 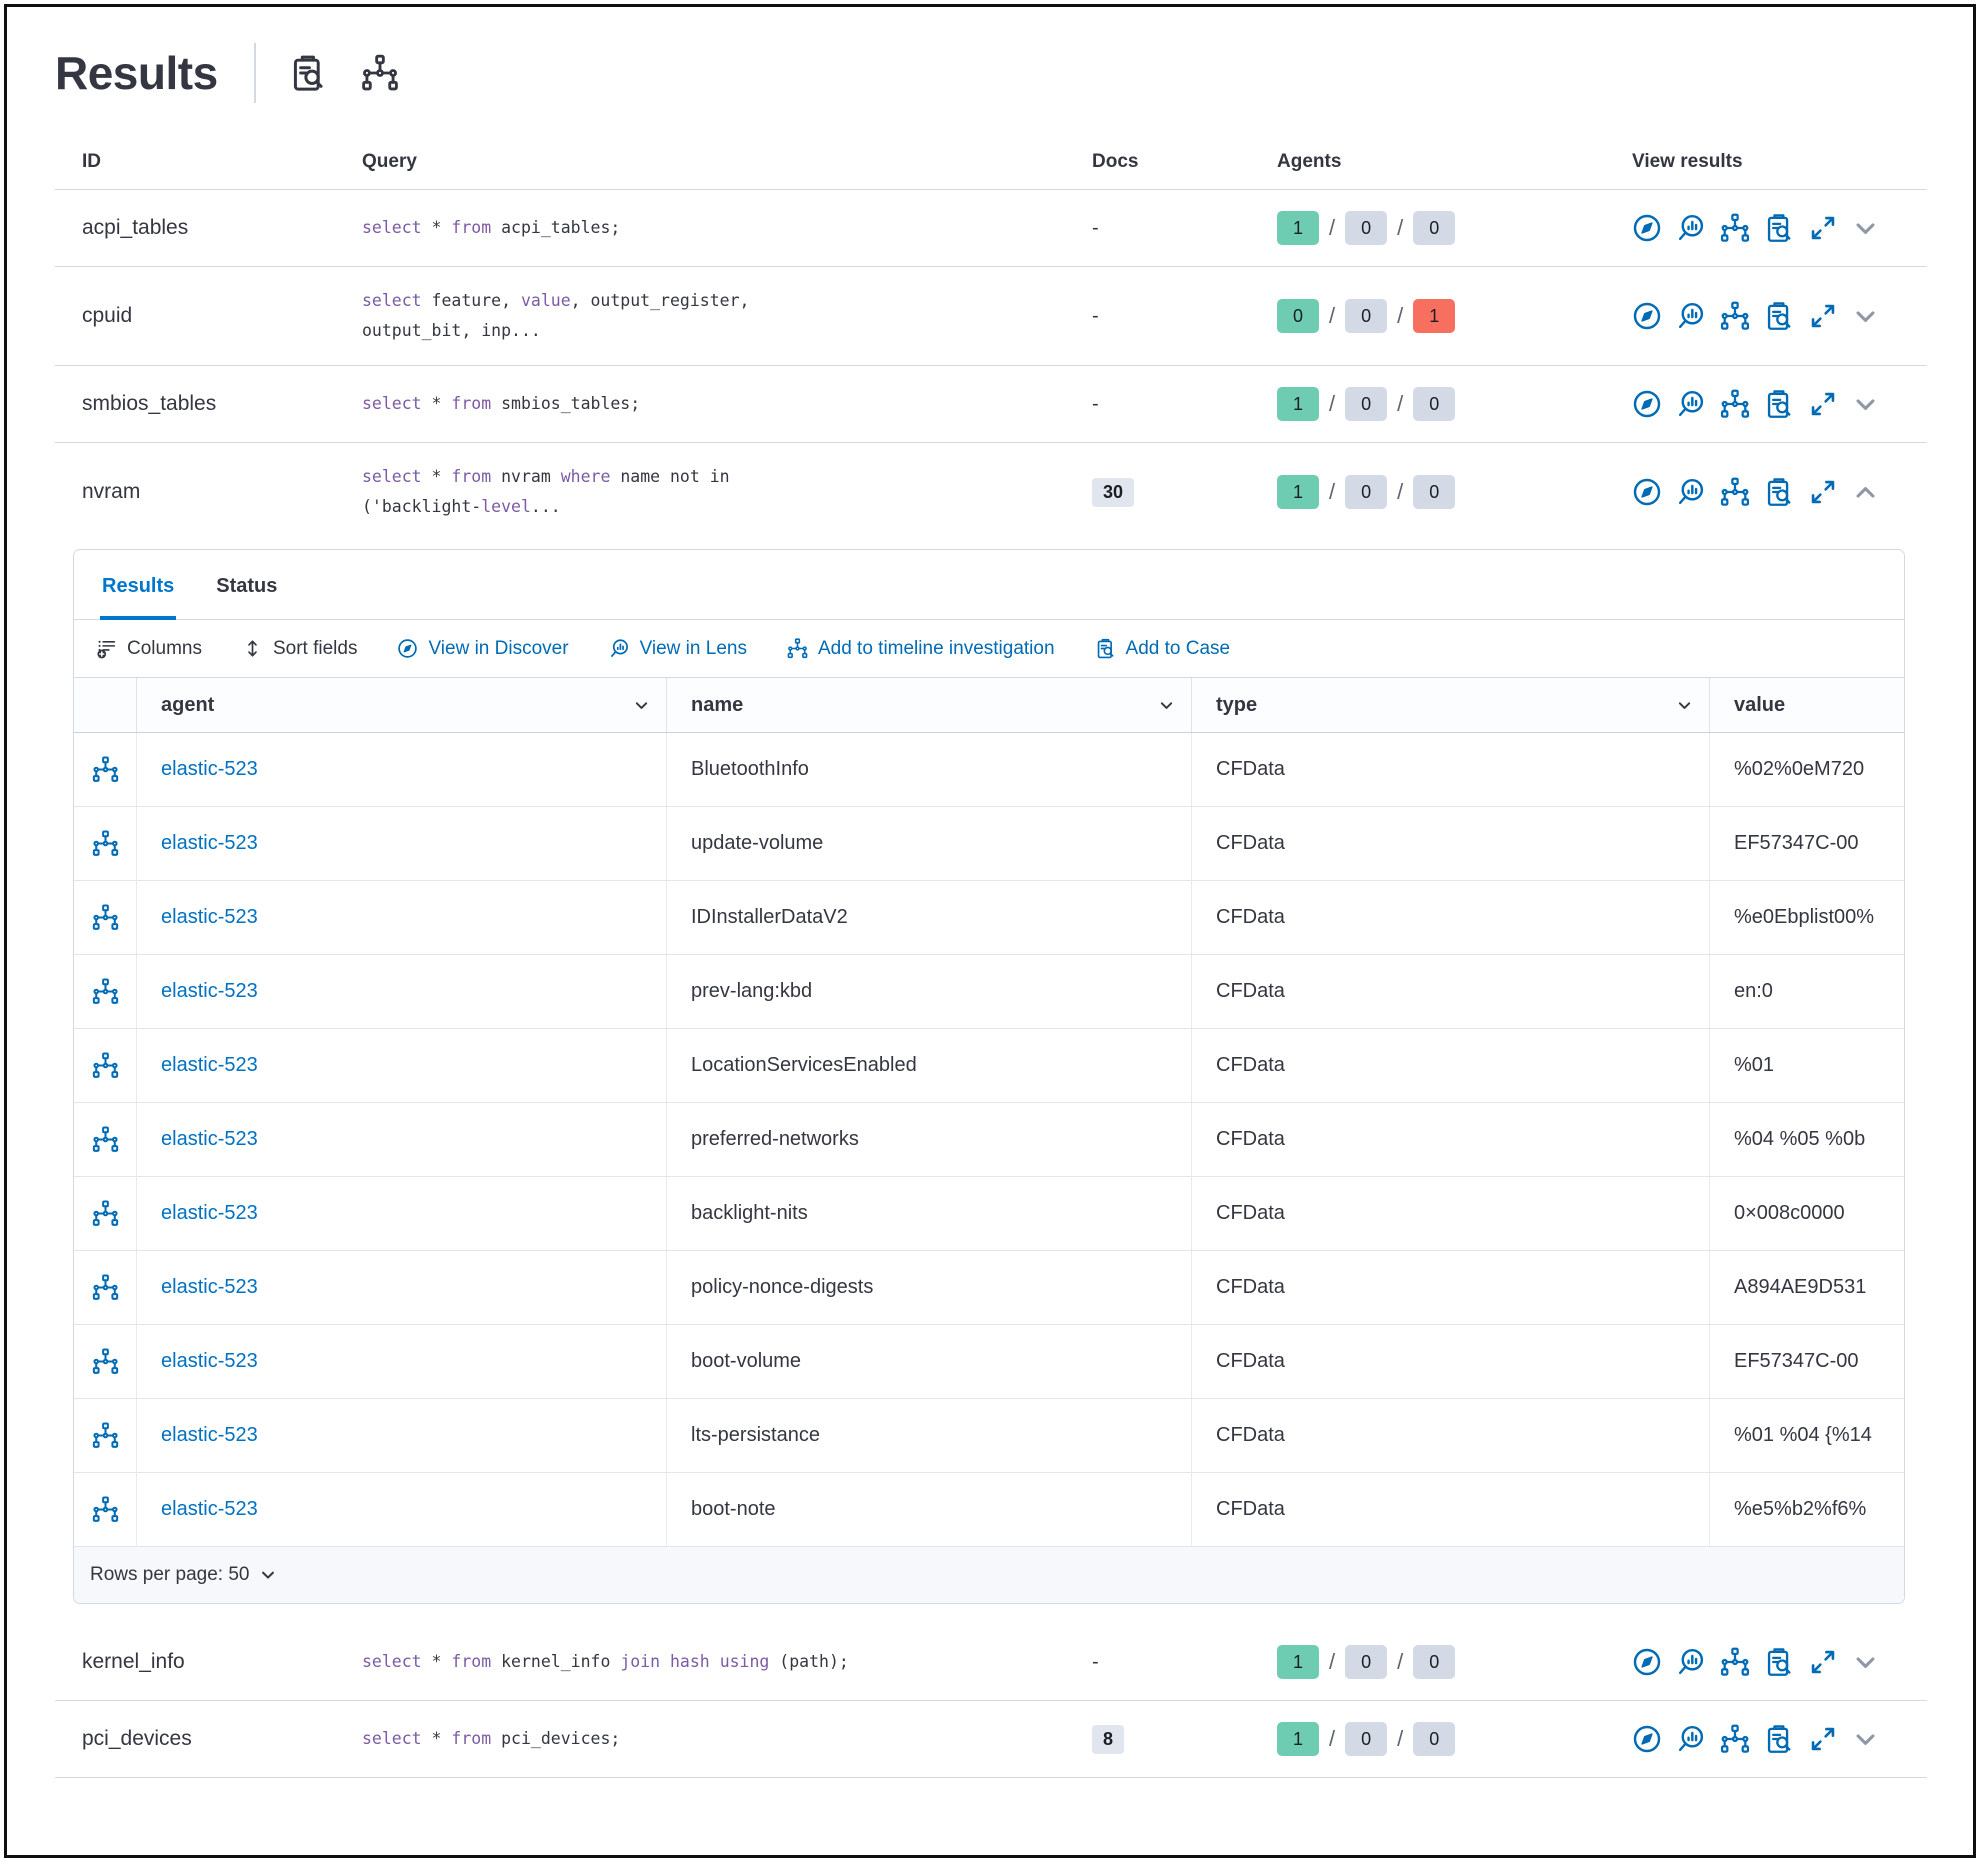 I want to click on grid-col-type: type, so click(x=1450, y=705).